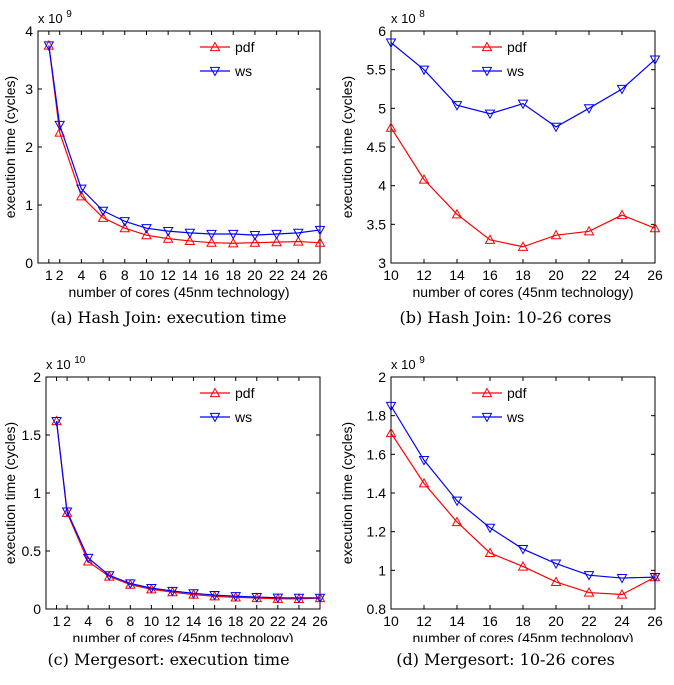  What do you see at coordinates (103, 275) in the screenshot?
I see `chart-0-xtick-label: 6` at bounding box center [103, 275].